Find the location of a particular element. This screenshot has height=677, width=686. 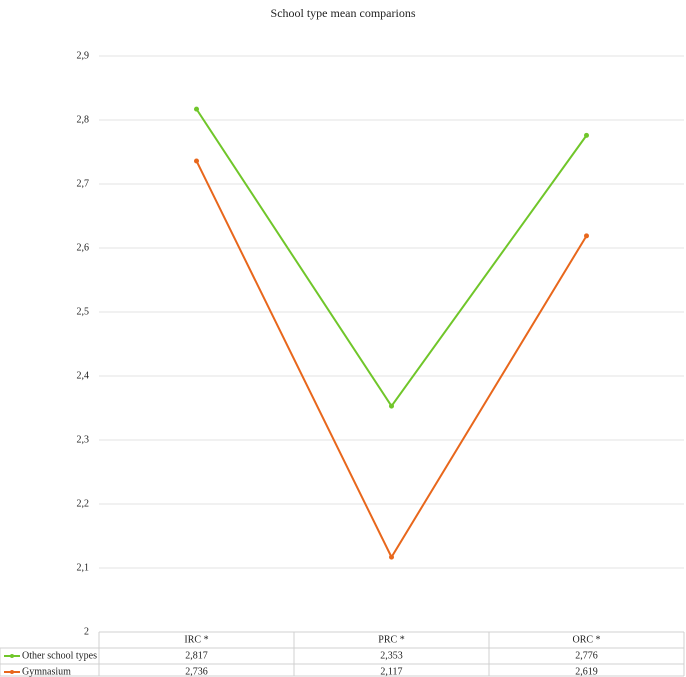

table-value: 2,736 is located at coordinates (196, 671).